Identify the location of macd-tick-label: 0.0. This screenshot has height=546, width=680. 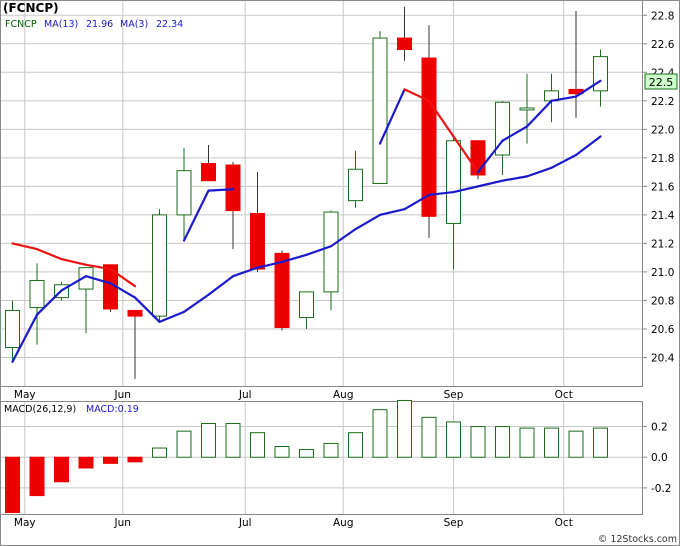
(659, 458).